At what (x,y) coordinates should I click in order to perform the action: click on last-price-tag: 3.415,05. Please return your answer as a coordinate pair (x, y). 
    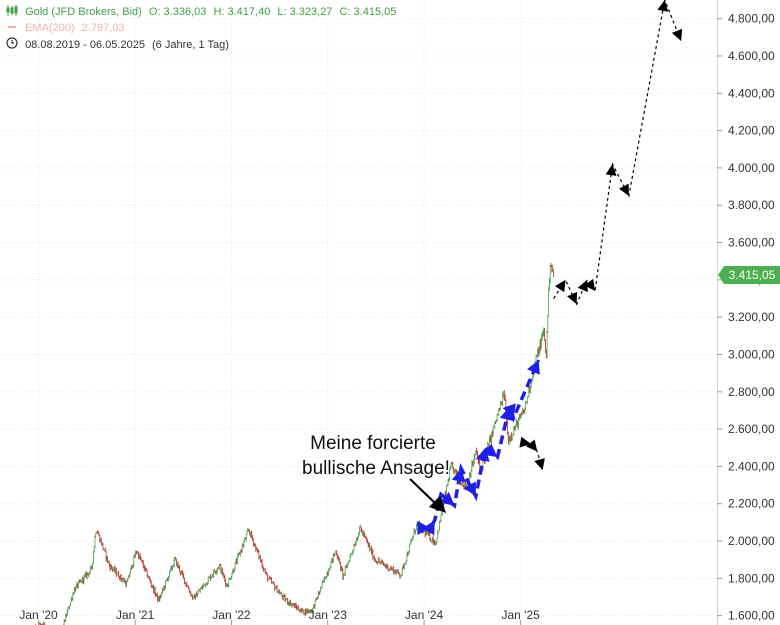
    Looking at the image, I should click on (749, 275).